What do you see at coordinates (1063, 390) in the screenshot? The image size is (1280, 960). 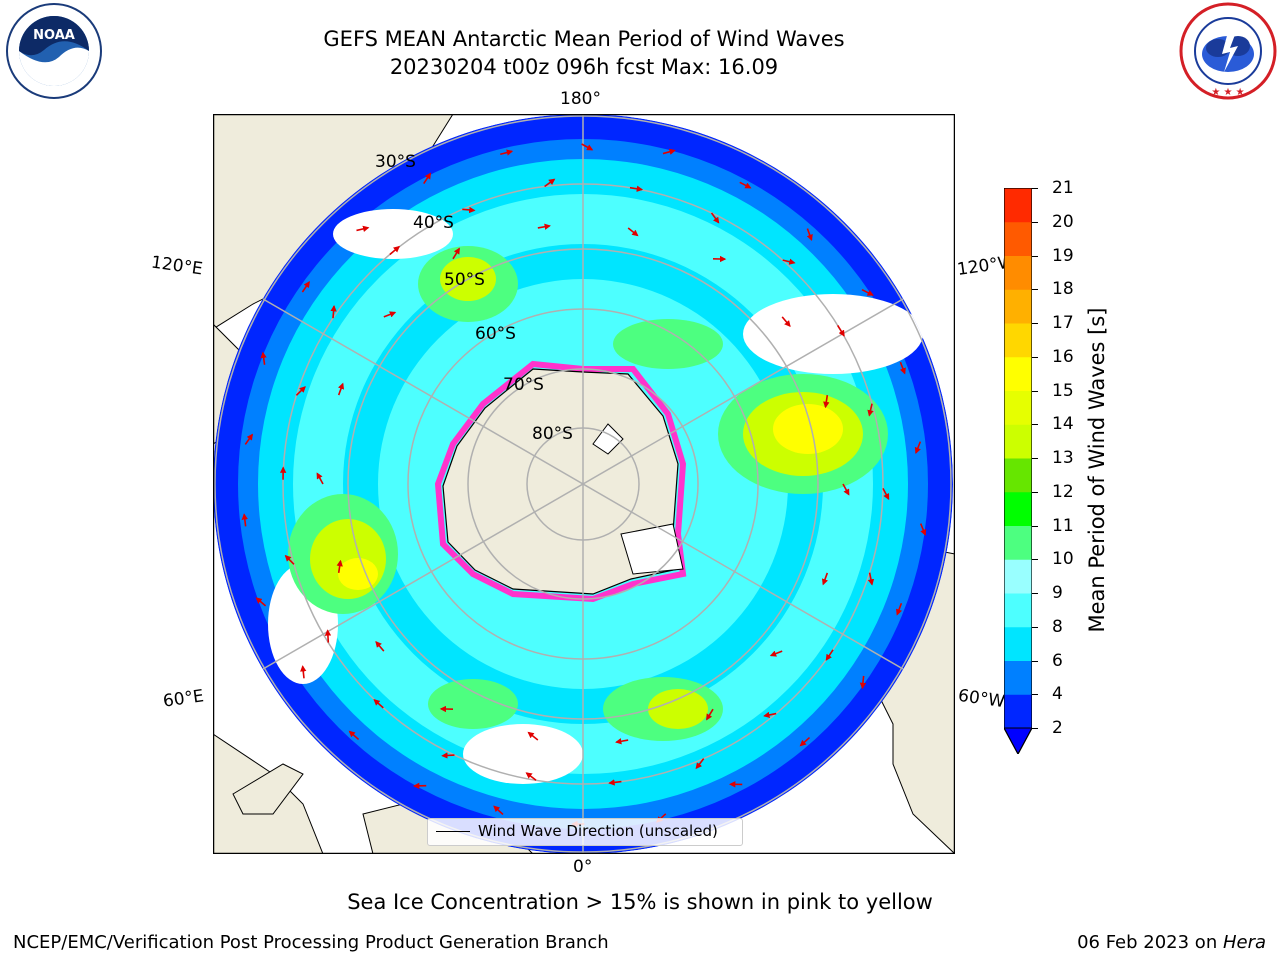 I see `colorbar-tick-label: 15` at bounding box center [1063, 390].